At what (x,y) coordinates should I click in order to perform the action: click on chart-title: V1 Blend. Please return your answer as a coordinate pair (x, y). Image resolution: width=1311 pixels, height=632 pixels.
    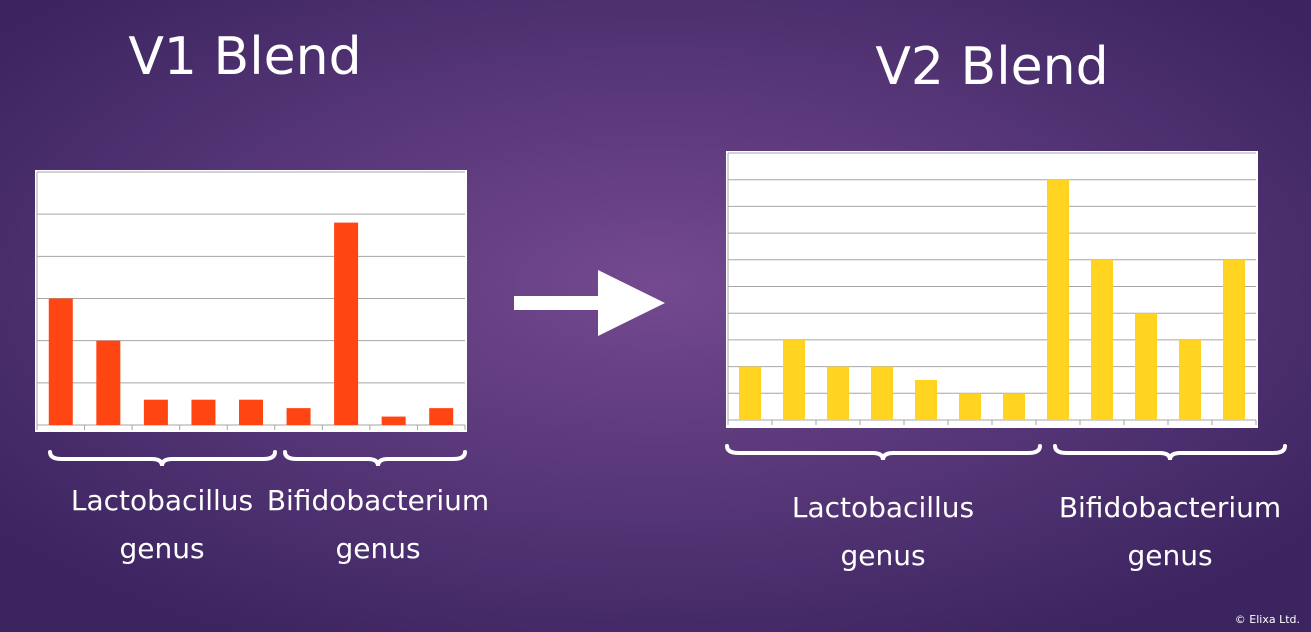
    Looking at the image, I should click on (244, 57).